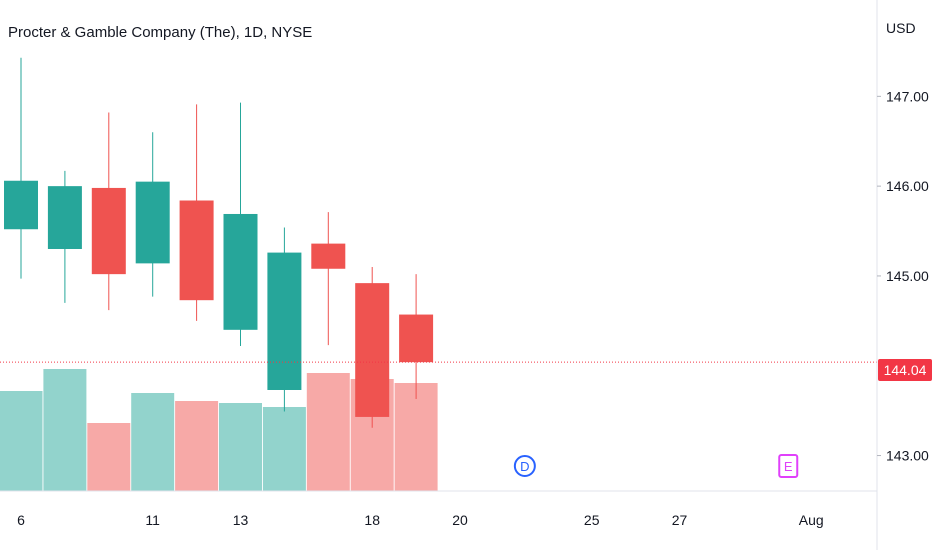 This screenshot has height=555, width=932. What do you see at coordinates (372, 520) in the screenshot?
I see `x-tick-label: 18` at bounding box center [372, 520].